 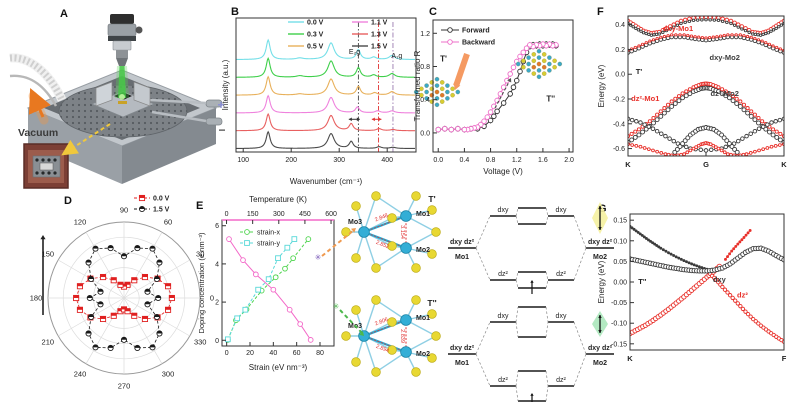 What do you see at coordinates (402, 232) in the screenshot?
I see `svg-text: 3.154` at bounding box center [402, 232].